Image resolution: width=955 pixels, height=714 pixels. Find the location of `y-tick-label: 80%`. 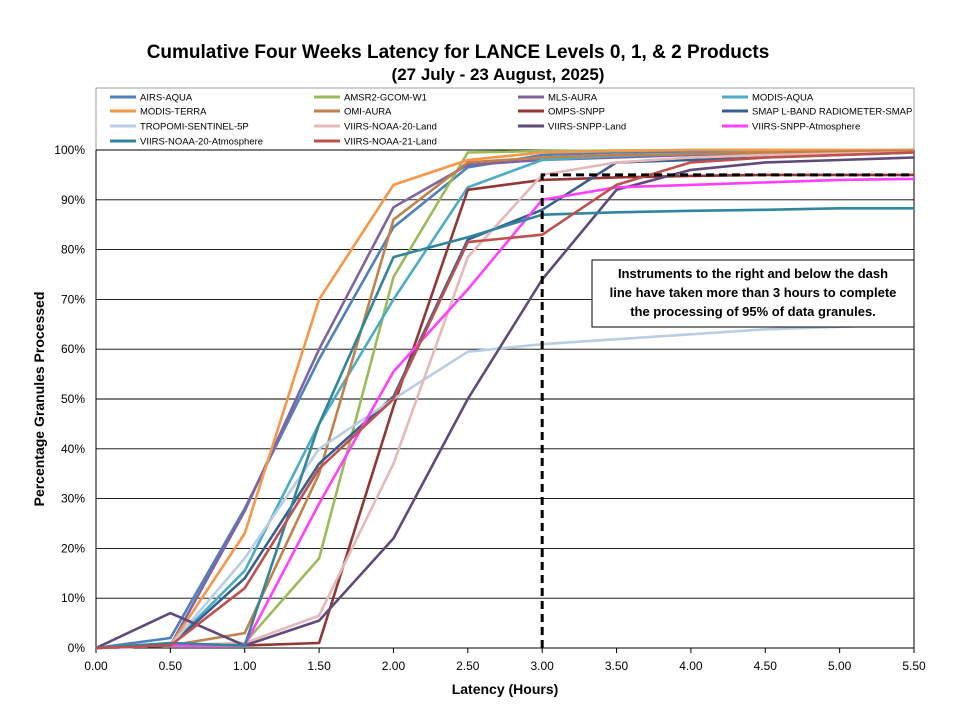

y-tick-label: 80% is located at coordinates (73, 250).